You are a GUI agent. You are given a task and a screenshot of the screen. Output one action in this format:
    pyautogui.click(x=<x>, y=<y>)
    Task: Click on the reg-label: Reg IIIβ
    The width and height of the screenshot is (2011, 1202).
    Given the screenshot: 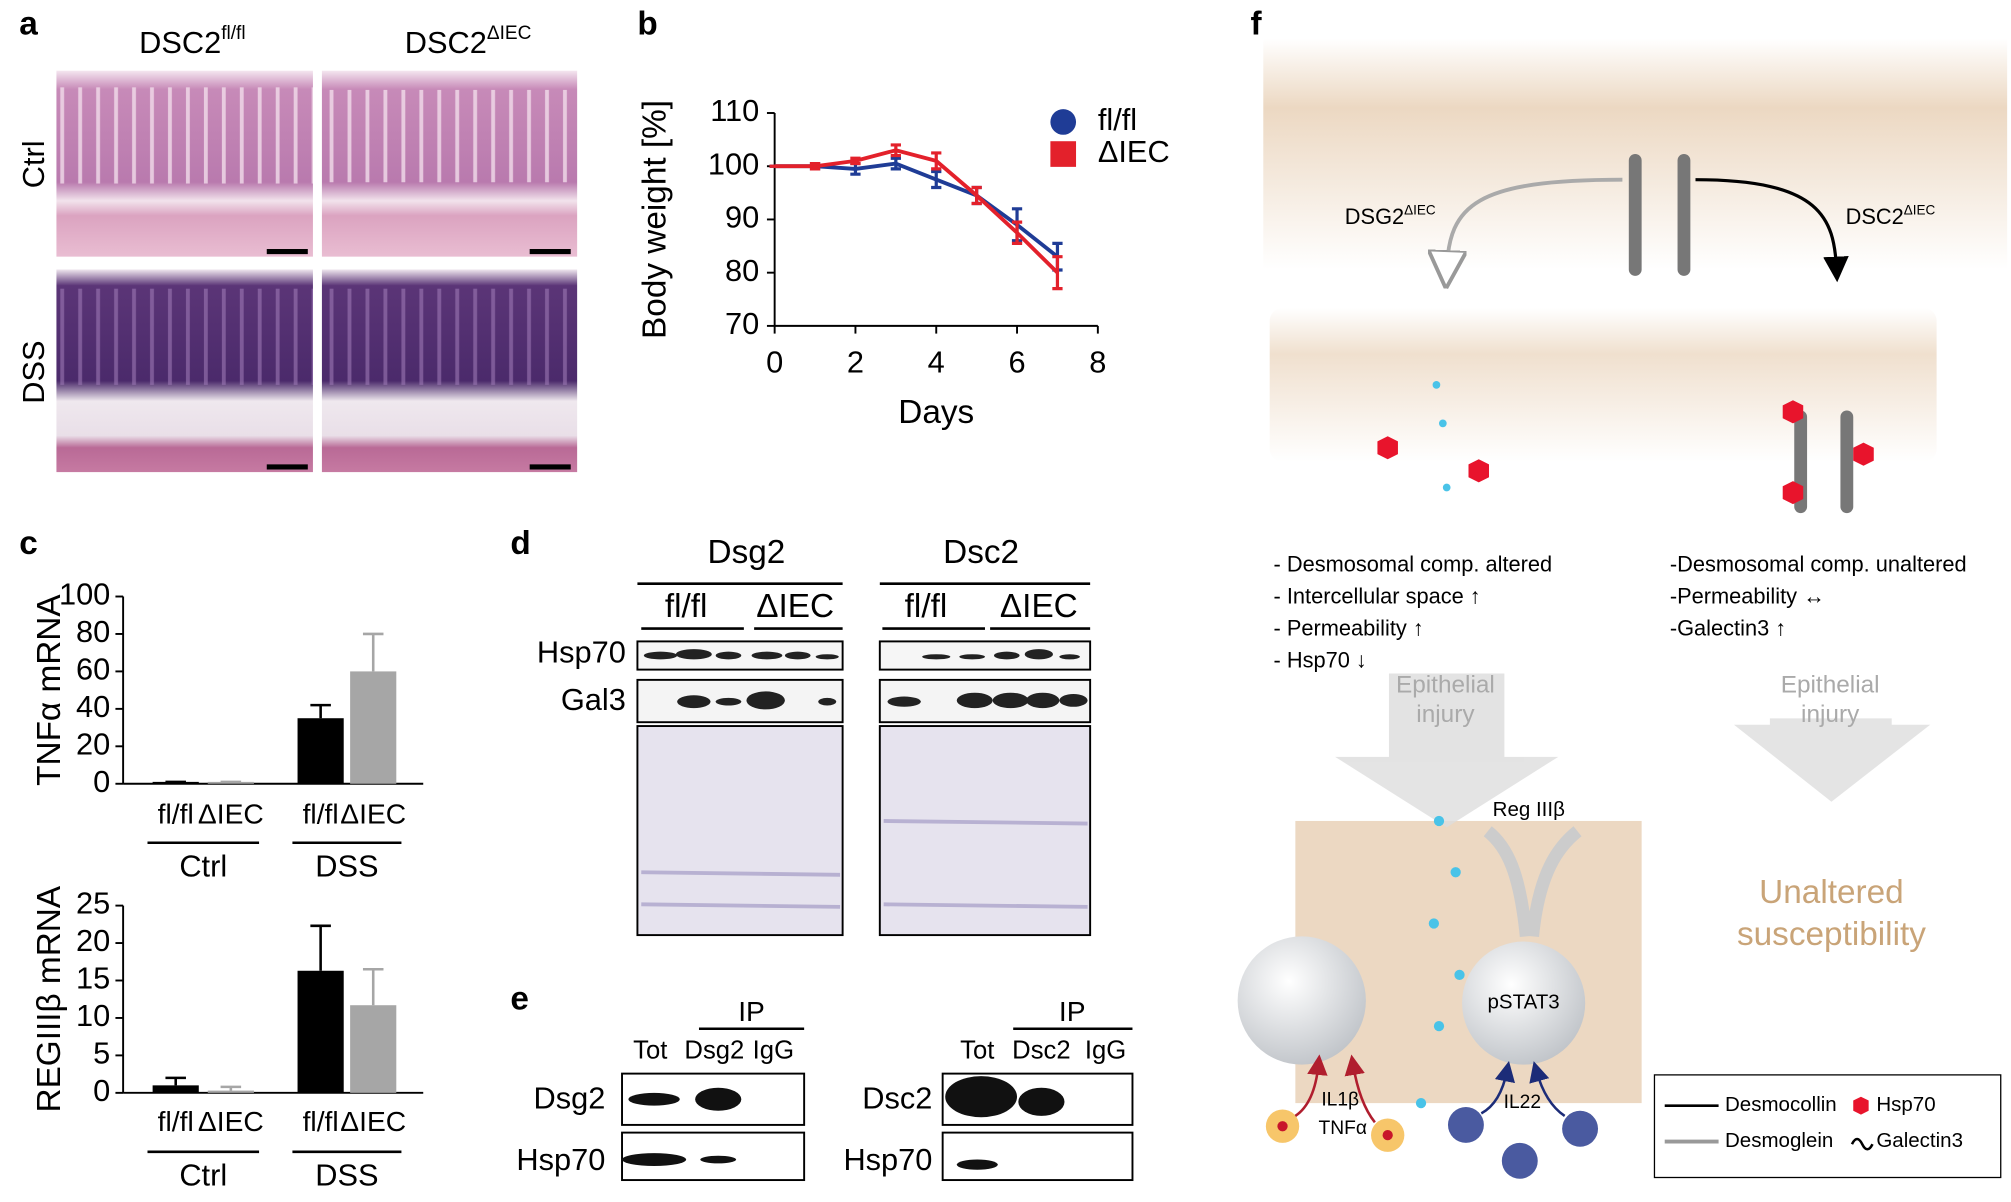 What is the action you would take?
    pyautogui.click(x=1529, y=809)
    